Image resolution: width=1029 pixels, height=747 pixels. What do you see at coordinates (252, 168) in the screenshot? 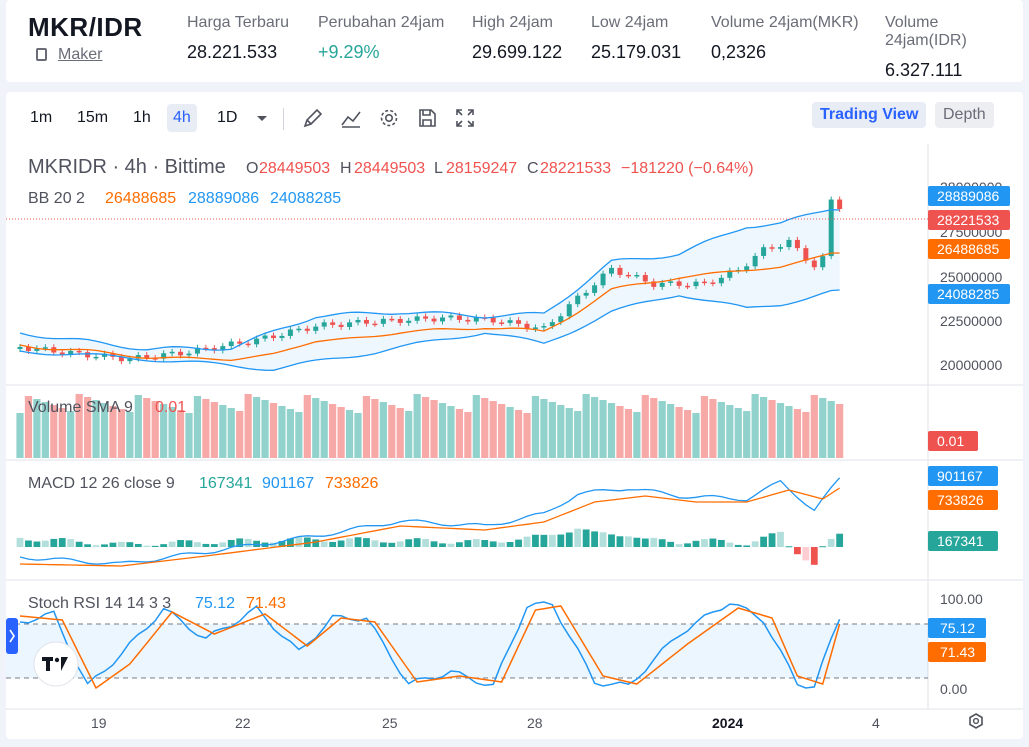
I see `ohlc-o-label: O` at bounding box center [252, 168].